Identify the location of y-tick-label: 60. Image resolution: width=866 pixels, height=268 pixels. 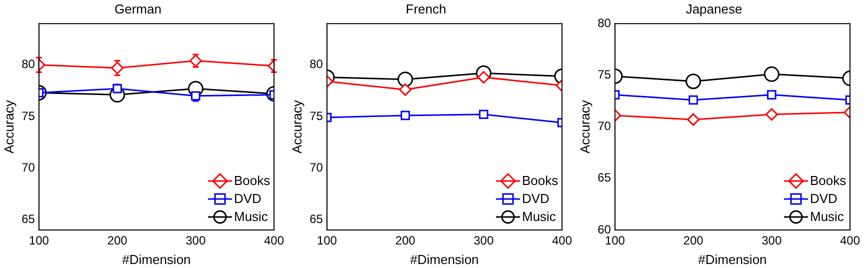
(605, 229).